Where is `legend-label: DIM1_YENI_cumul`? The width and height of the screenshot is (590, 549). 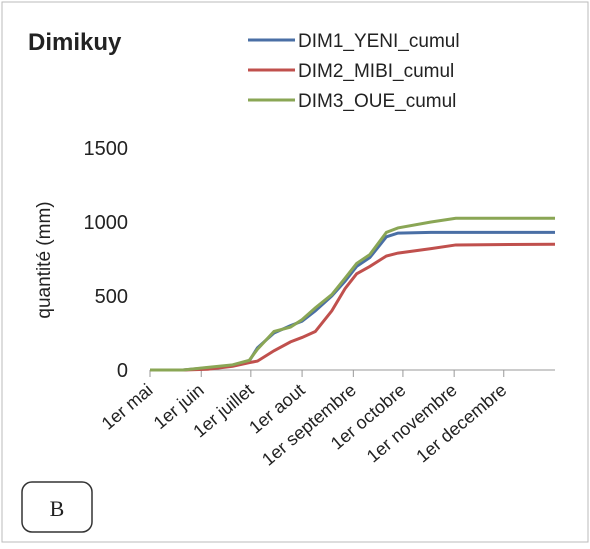
legend-label: DIM1_YENI_cumul is located at coordinates (379, 41).